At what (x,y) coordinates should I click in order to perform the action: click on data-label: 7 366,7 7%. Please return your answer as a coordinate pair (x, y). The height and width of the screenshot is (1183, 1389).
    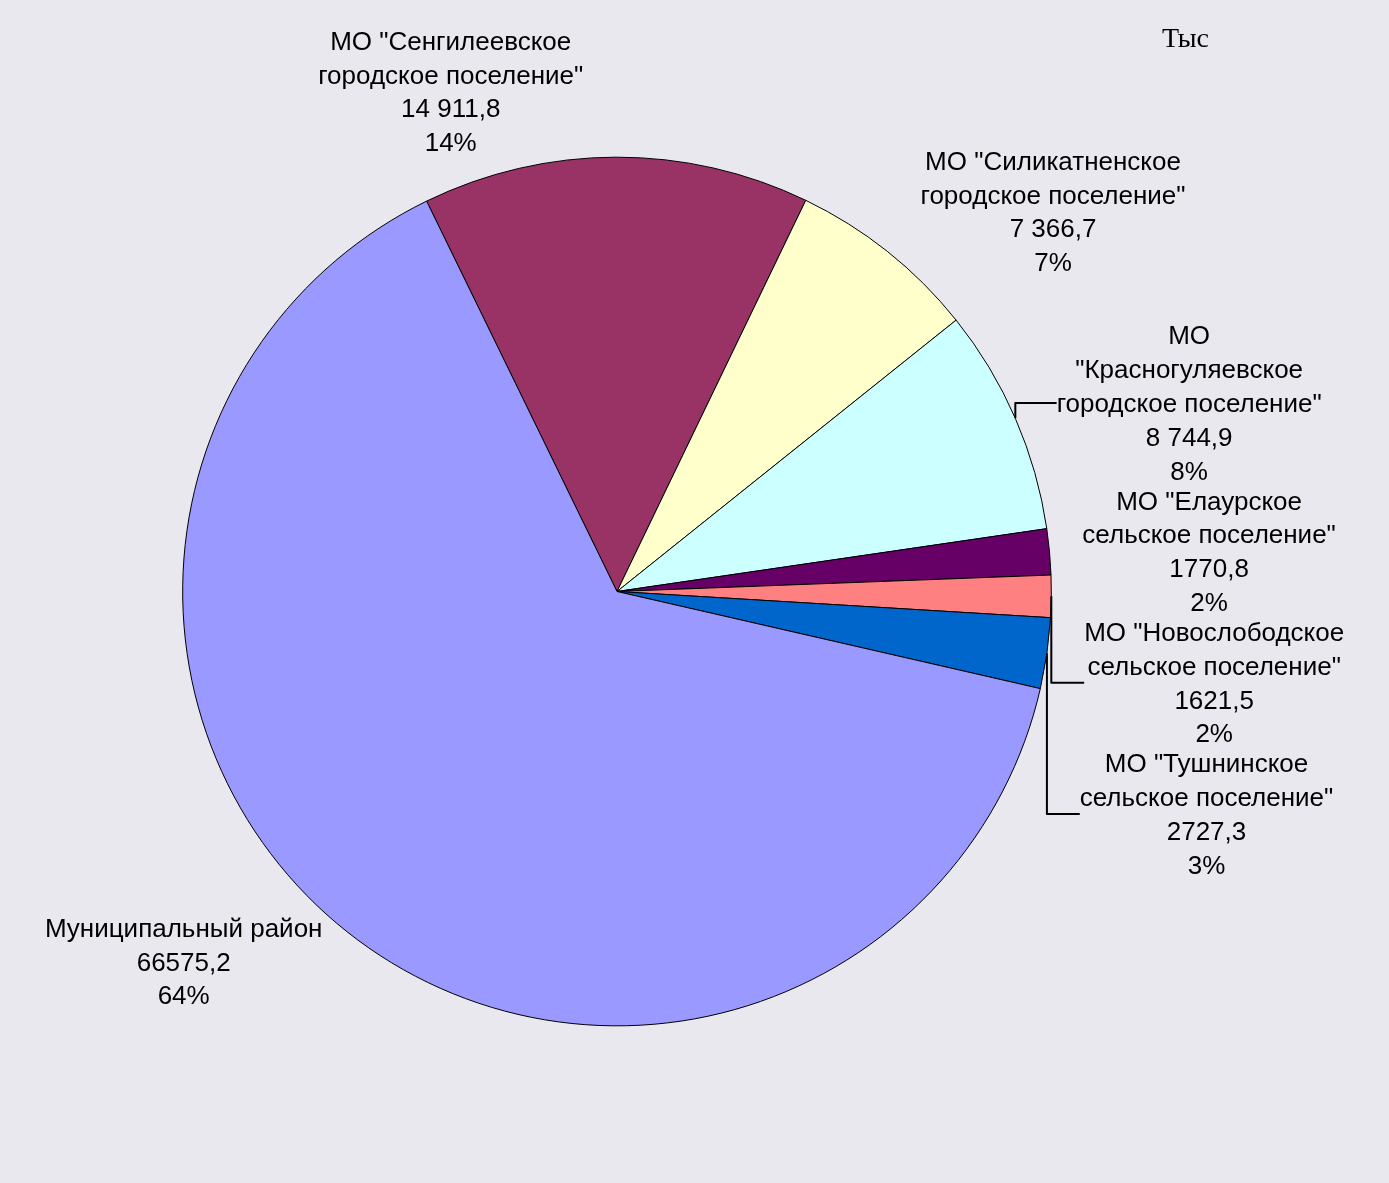
    Looking at the image, I should click on (1053, 245).